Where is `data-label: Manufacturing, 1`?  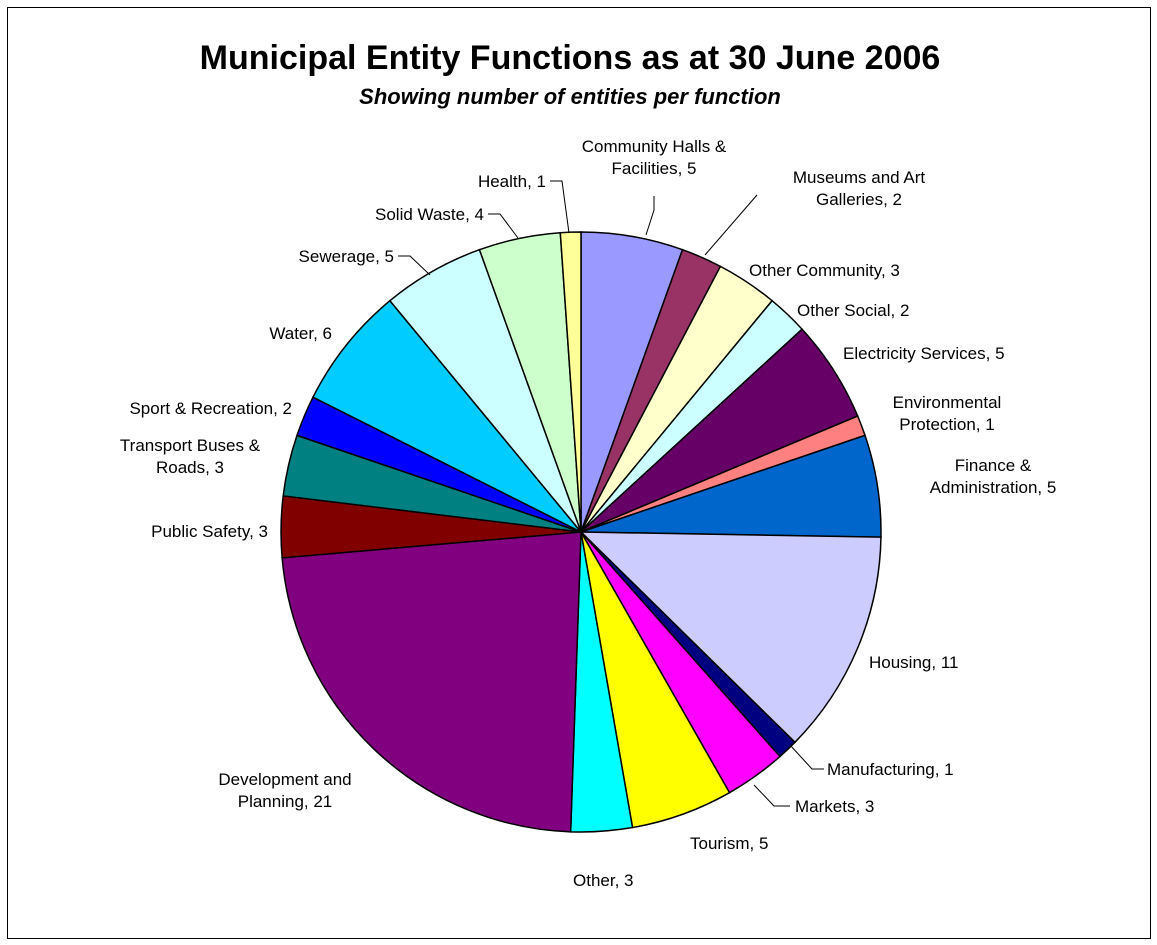
data-label: Manufacturing, 1 is located at coordinates (890, 769).